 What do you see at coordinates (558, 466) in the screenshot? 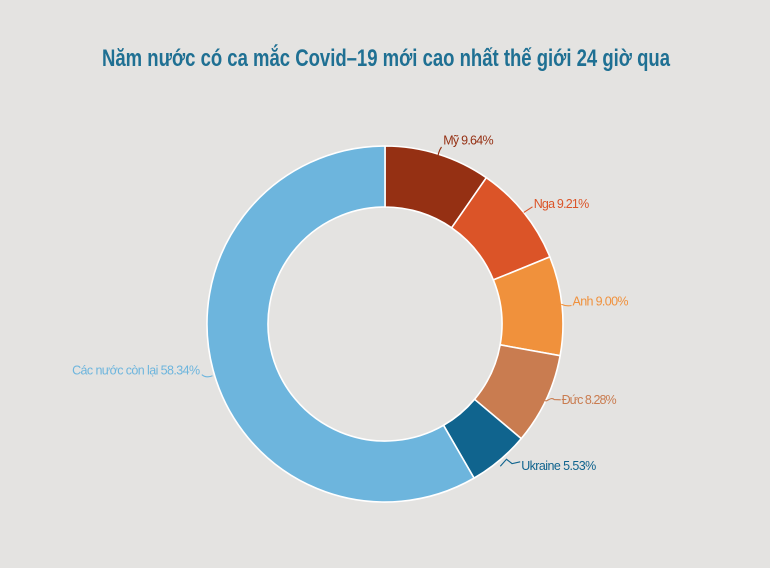
I see `svg-text: Ukraine 5.53%` at bounding box center [558, 466].